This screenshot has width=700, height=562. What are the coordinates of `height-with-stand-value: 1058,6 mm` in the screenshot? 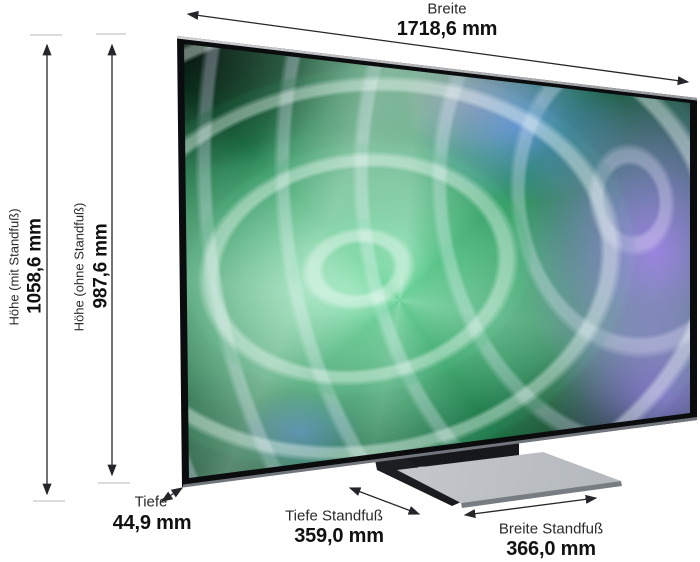 It's located at (35, 266).